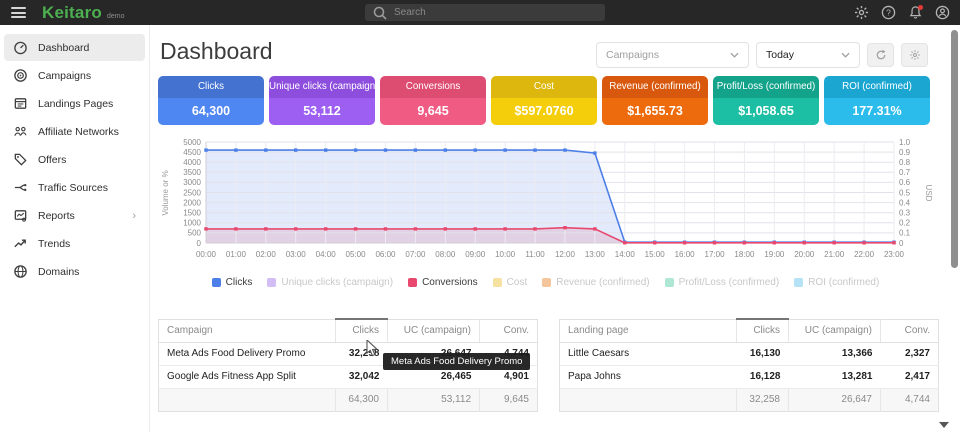  I want to click on dashboard-controls: Campaigns Today, so click(762, 55).